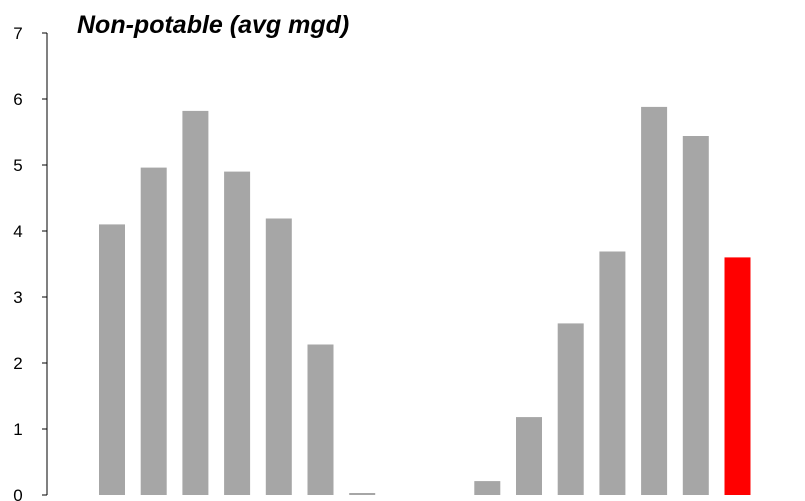  I want to click on y-tick-label: 3, so click(17, 297).